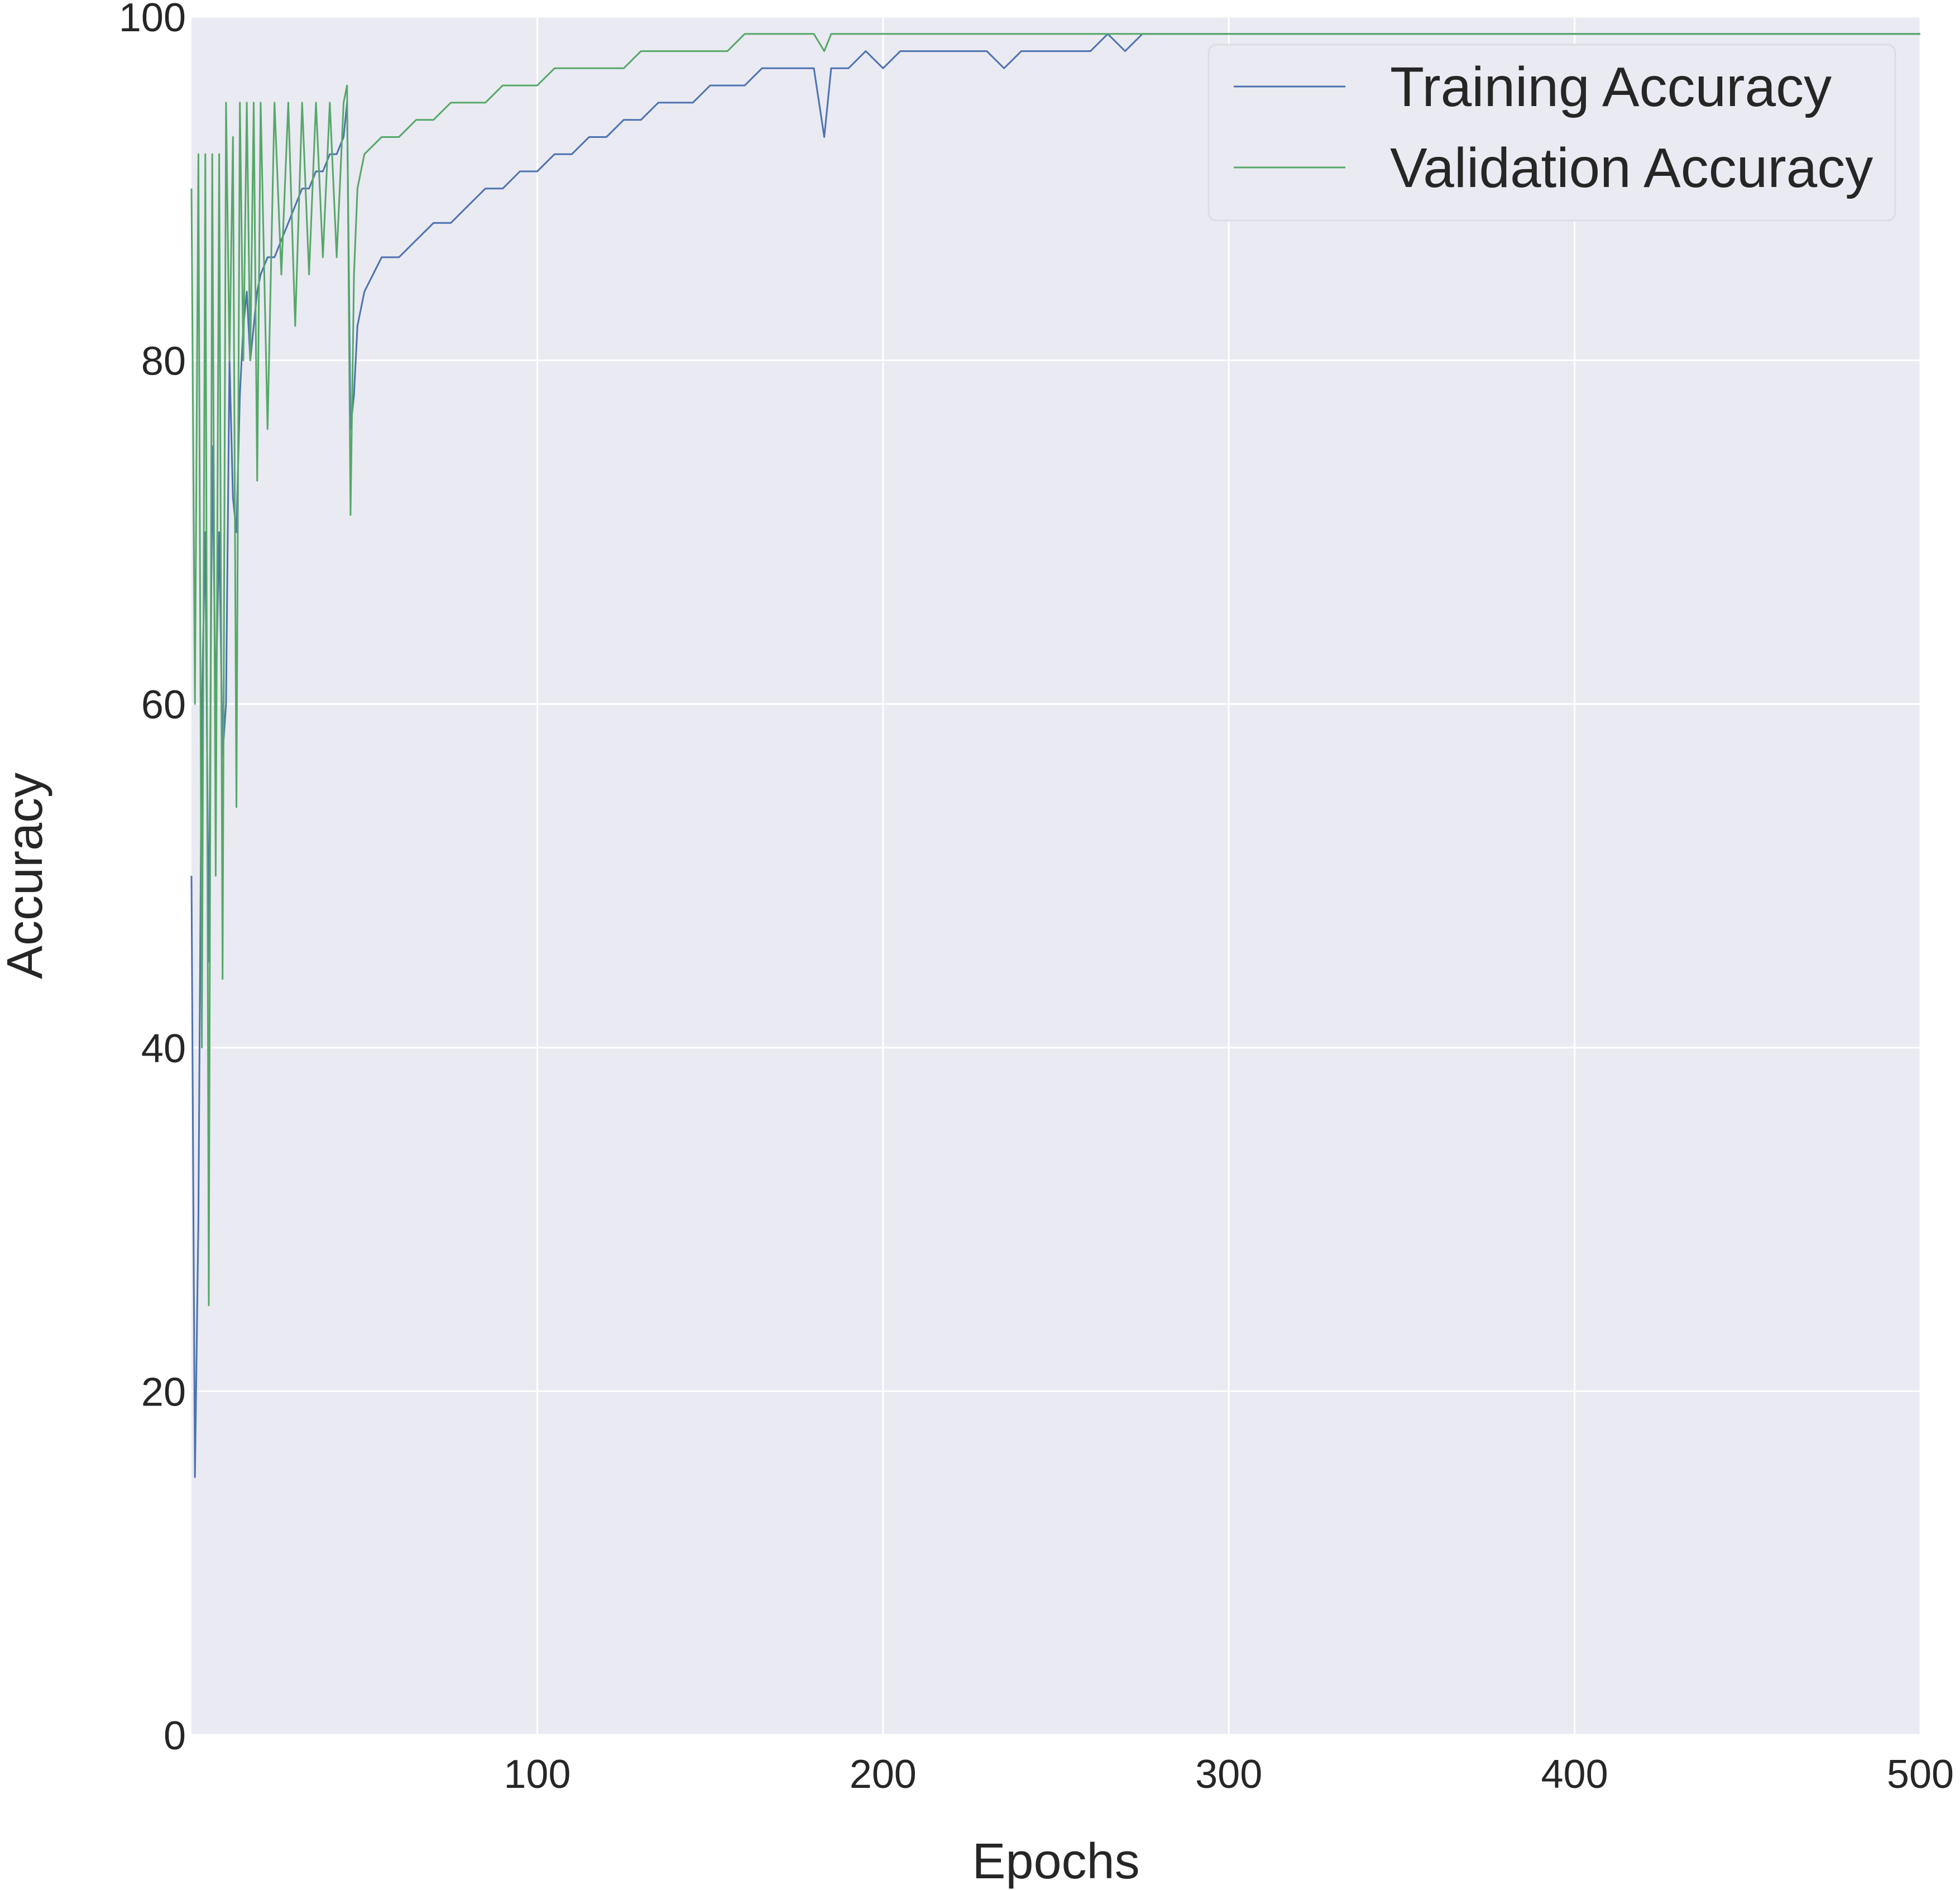 The height and width of the screenshot is (1890, 1960). What do you see at coordinates (175, 1736) in the screenshot?
I see `y-tick-label: 0` at bounding box center [175, 1736].